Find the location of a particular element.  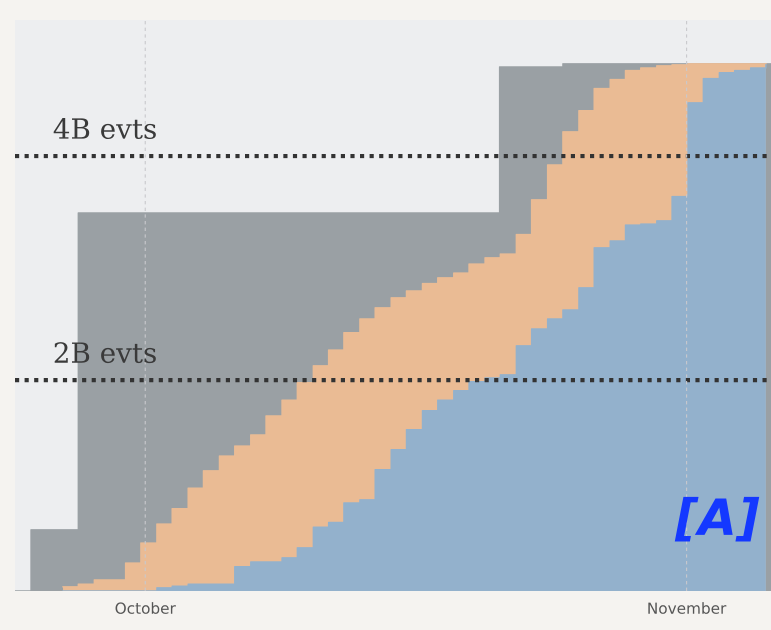

ref-line-label: 2B evts is located at coordinates (105, 353).